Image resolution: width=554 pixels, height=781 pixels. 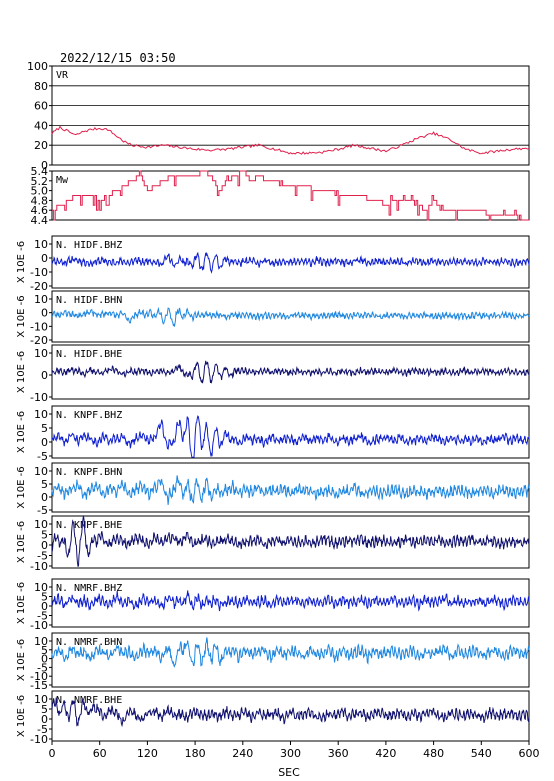 What do you see at coordinates (40, 220) in the screenshot?
I see `y-tick-label: 4.4` at bounding box center [40, 220].